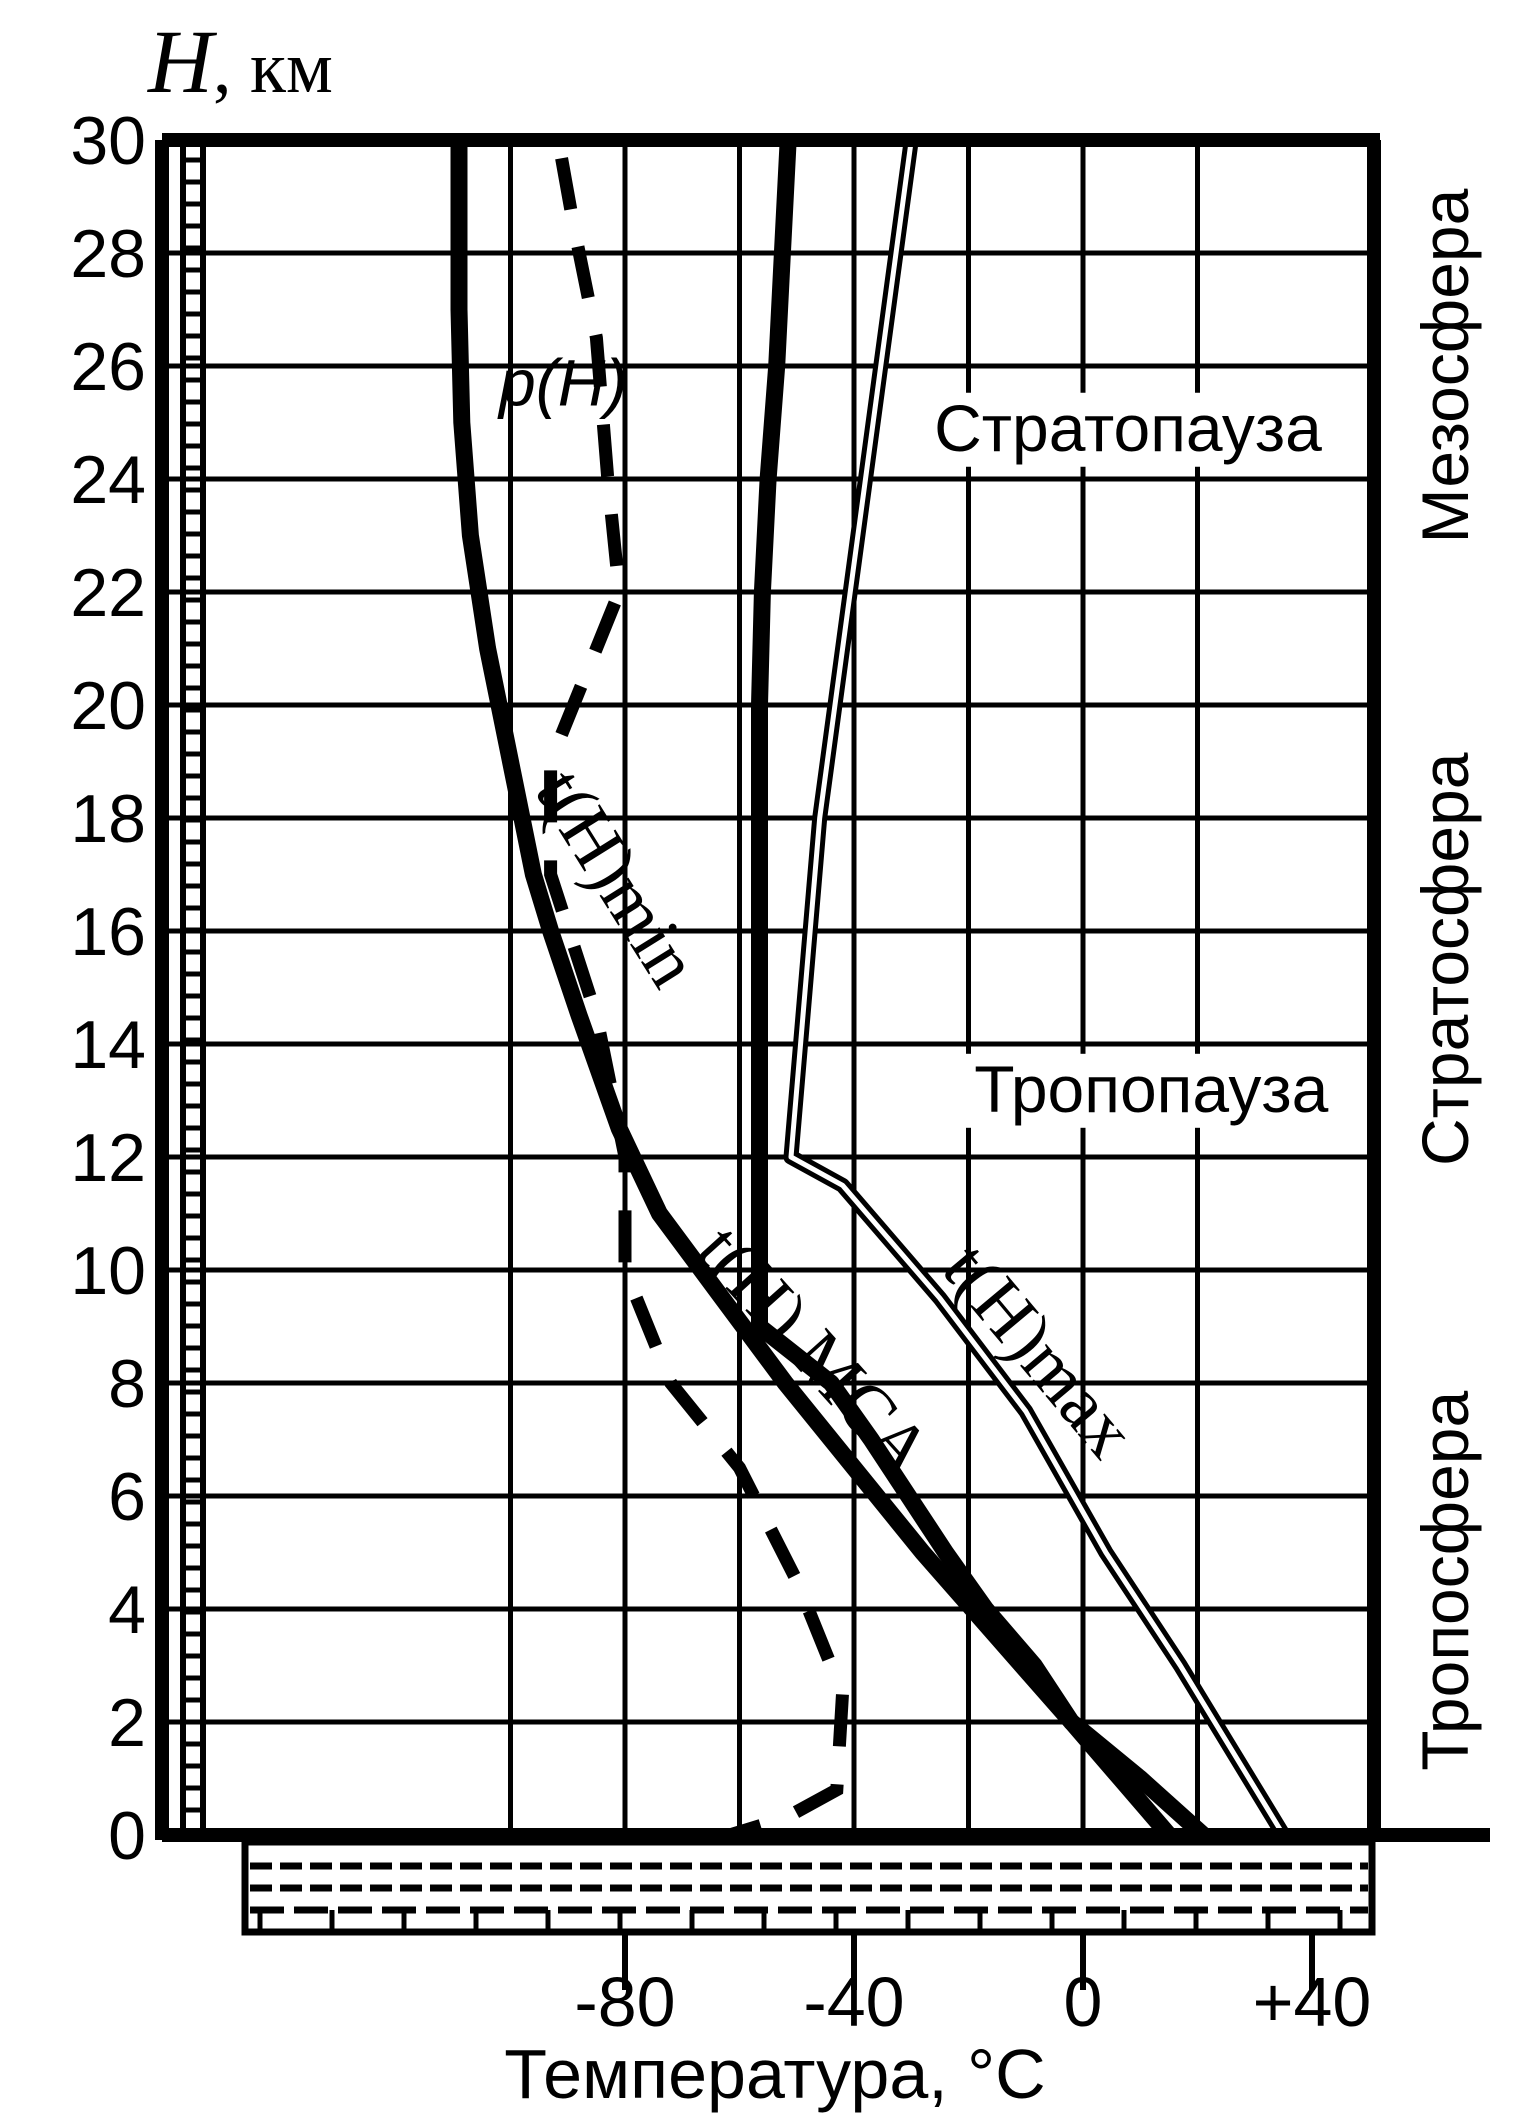 The image size is (1532, 2125). I want to click on curve-label: p(H), so click(562, 383).